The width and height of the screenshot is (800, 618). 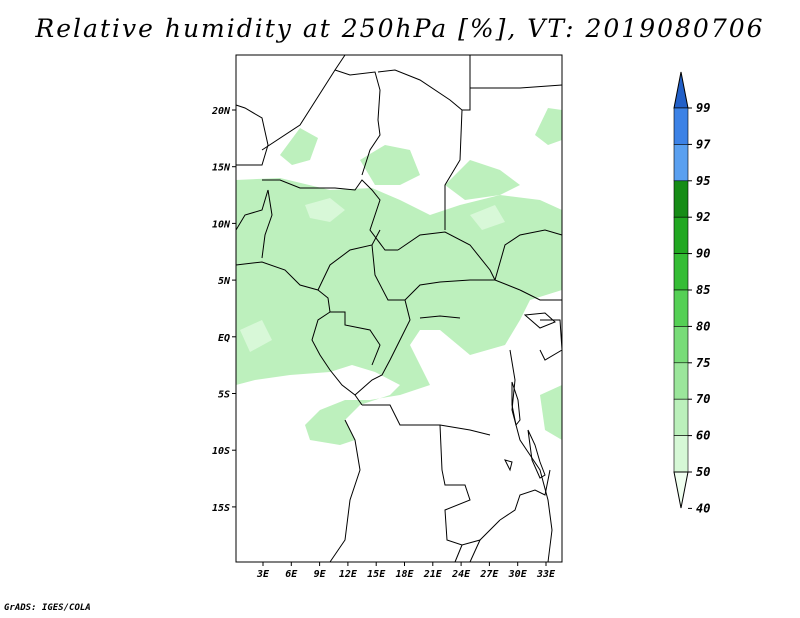 What do you see at coordinates (703, 508) in the screenshot?
I see `colorbar-label: 40` at bounding box center [703, 508].